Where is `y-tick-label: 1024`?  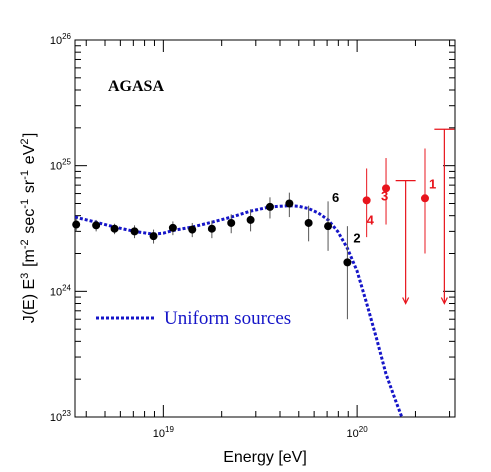 y-tick-label: 1024 is located at coordinates (61, 290).